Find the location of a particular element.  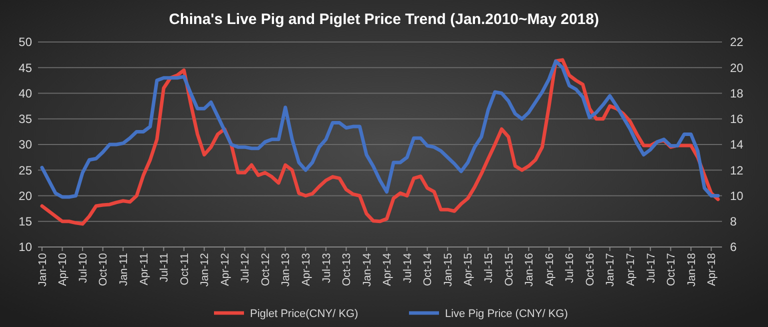

y-tick-label: 30 is located at coordinates (25, 145).